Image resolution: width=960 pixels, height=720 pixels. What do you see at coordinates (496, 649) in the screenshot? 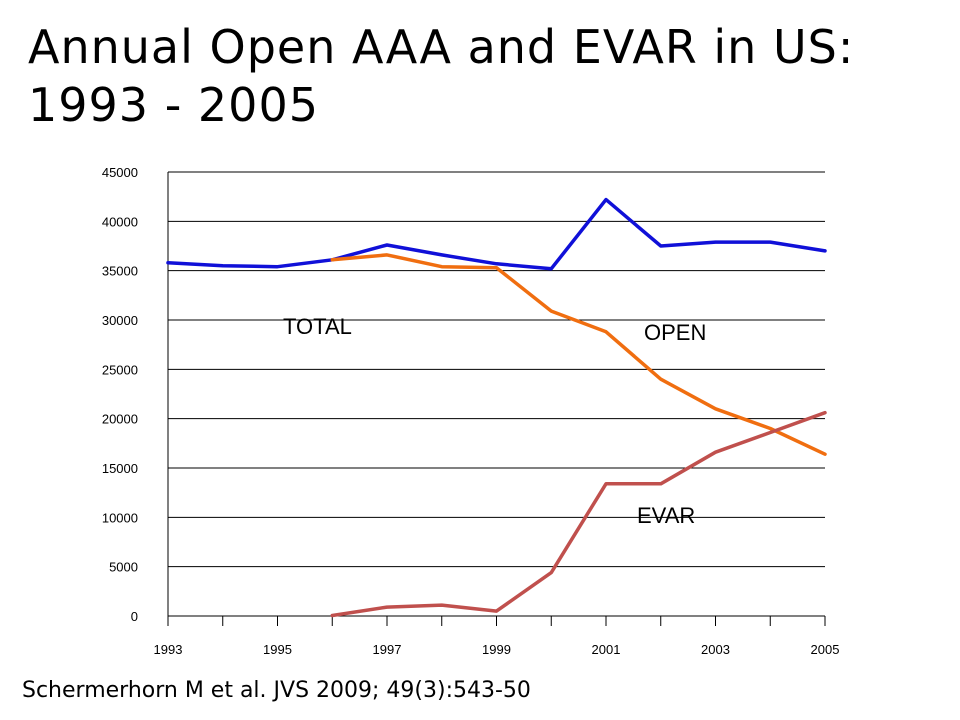
I see `x-tick-label: 1999` at bounding box center [496, 649].